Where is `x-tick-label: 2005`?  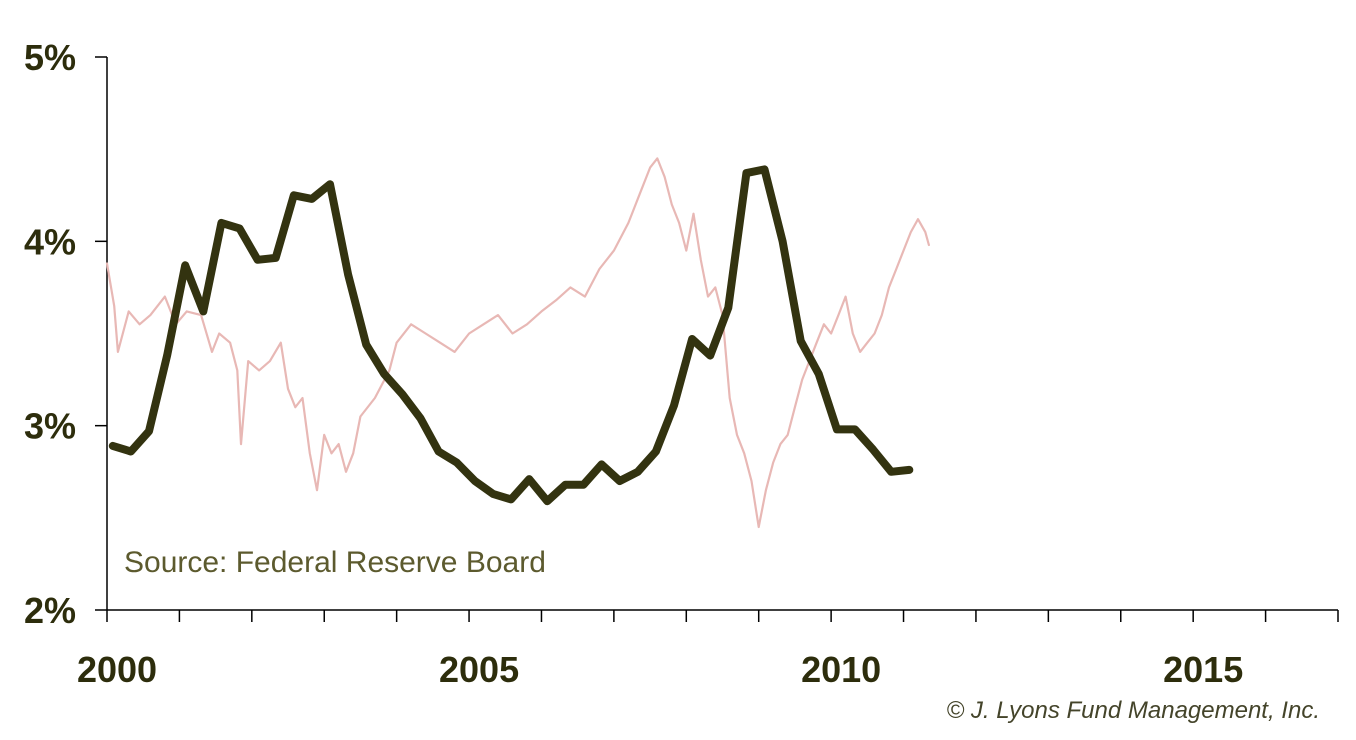 x-tick-label: 2005 is located at coordinates (479, 669).